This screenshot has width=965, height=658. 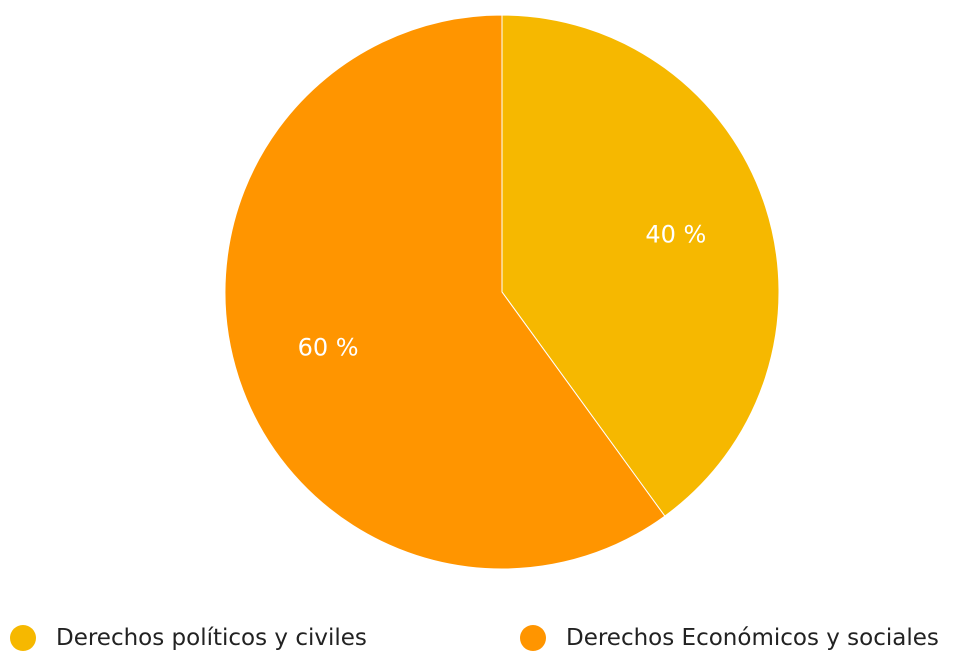 What do you see at coordinates (23, 638) in the screenshot?
I see `legend-swatch-derechos-politicos` at bounding box center [23, 638].